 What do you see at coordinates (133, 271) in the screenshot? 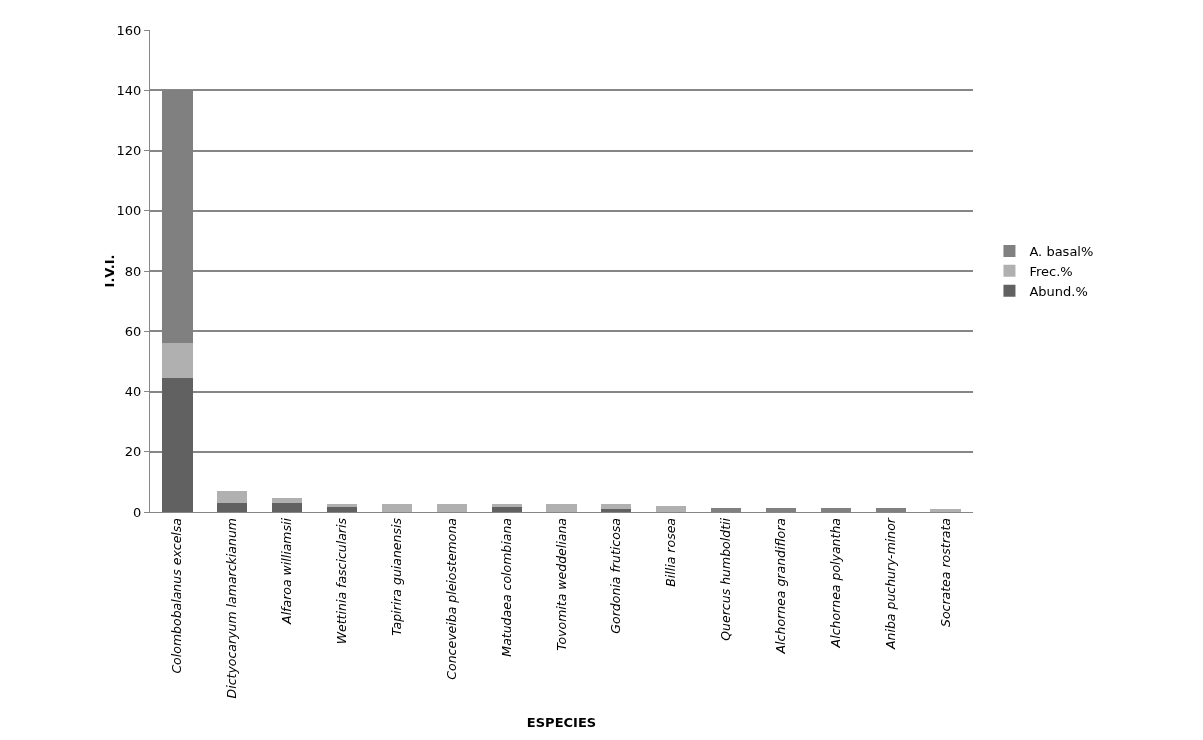
I see `y-tick-label: 80` at bounding box center [133, 271].